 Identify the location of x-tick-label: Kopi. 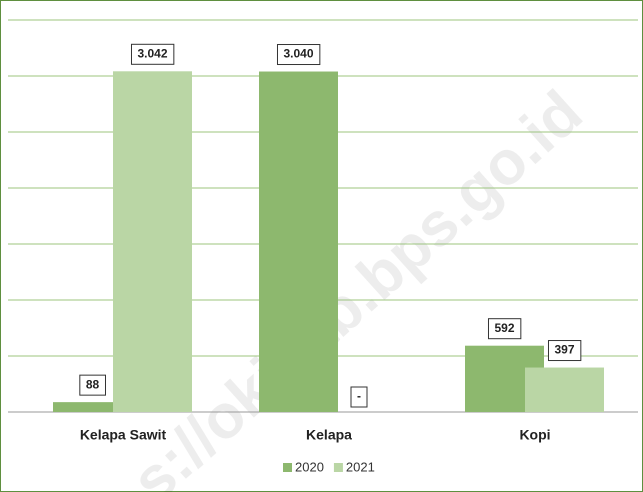
(534, 435).